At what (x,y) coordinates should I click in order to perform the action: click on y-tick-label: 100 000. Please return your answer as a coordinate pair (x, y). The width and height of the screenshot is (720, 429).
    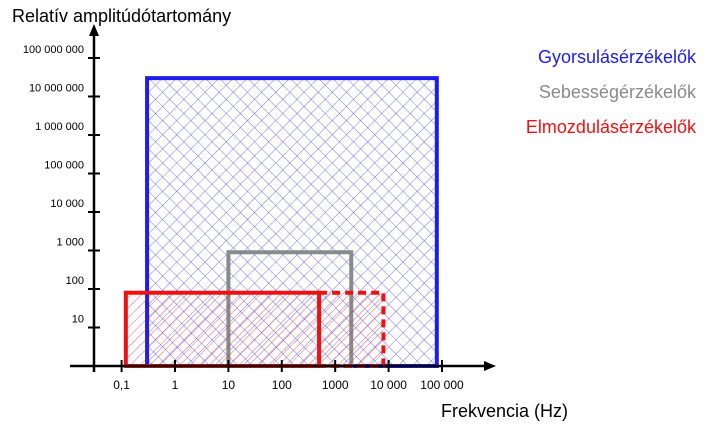
    Looking at the image, I should click on (64, 166).